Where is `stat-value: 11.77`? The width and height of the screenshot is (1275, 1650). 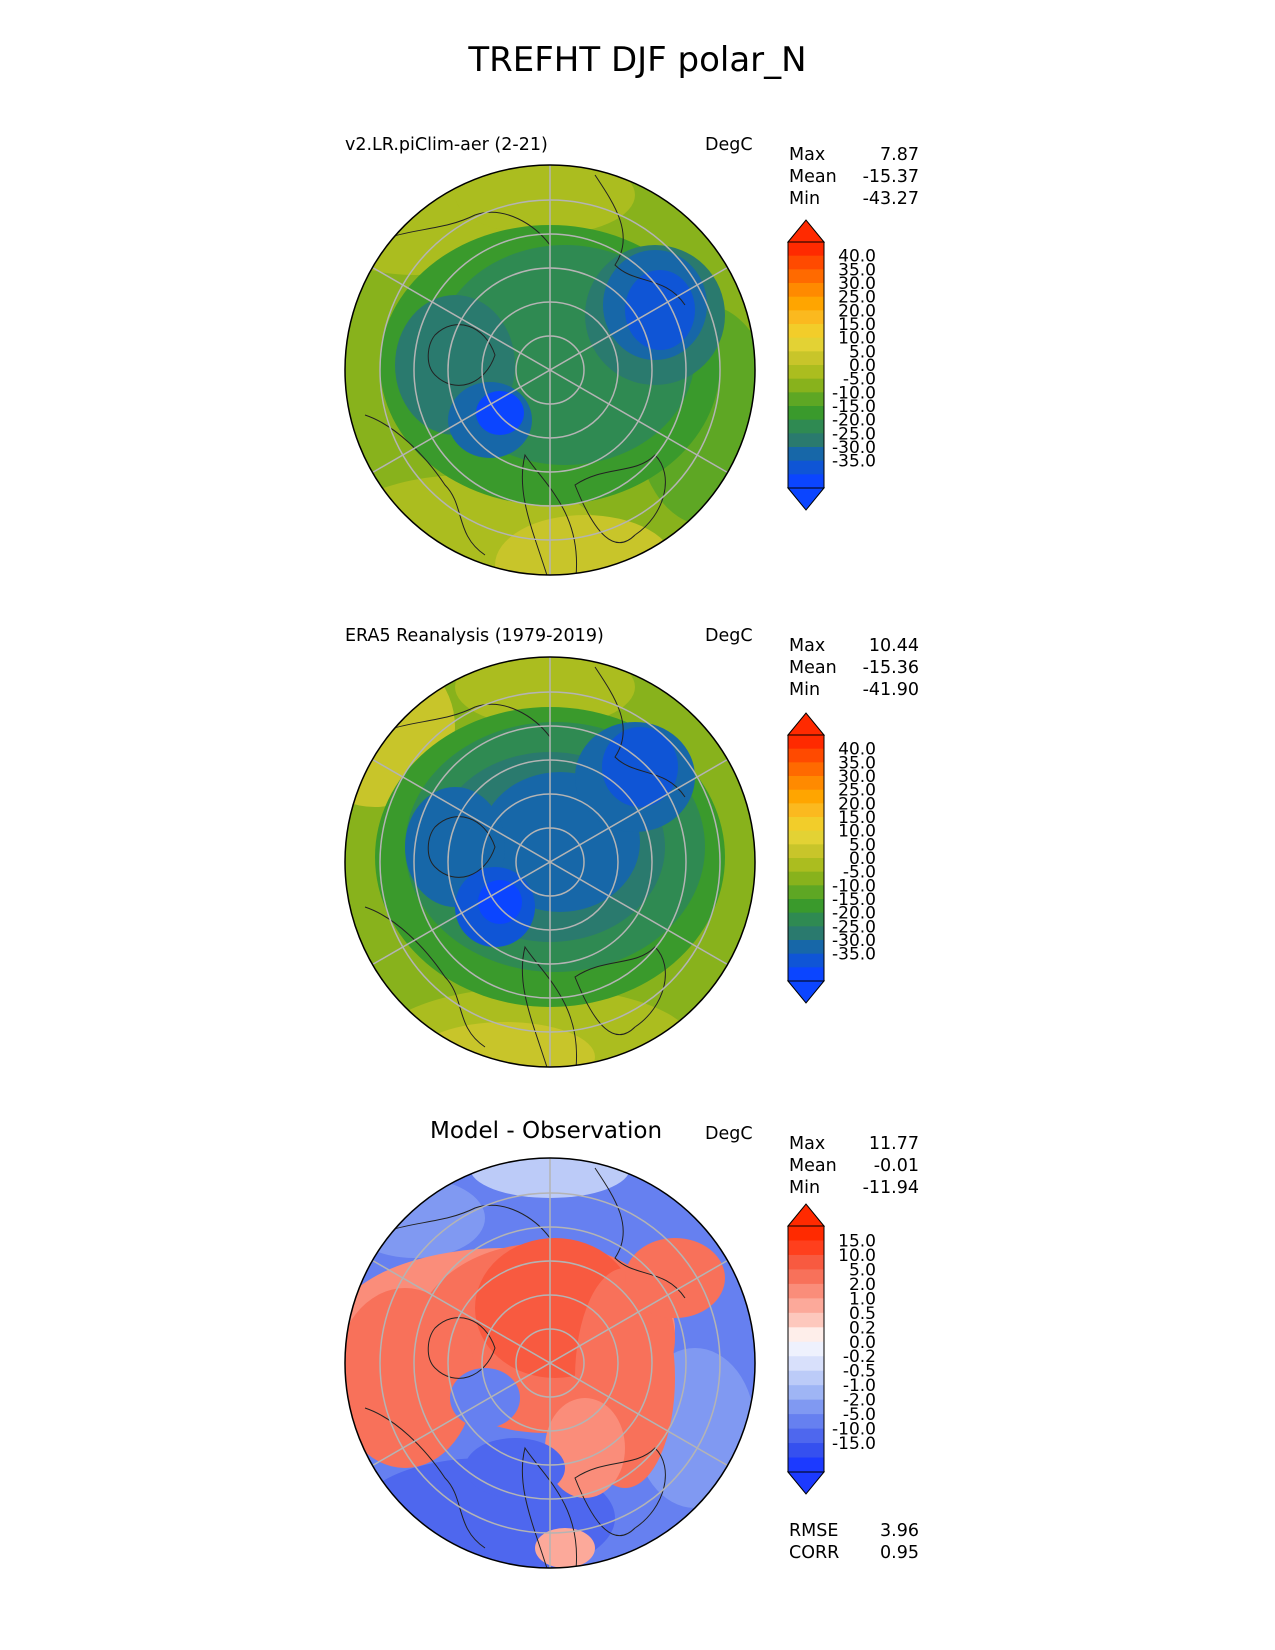 stat-value: 11.77 is located at coordinates (893, 1144).